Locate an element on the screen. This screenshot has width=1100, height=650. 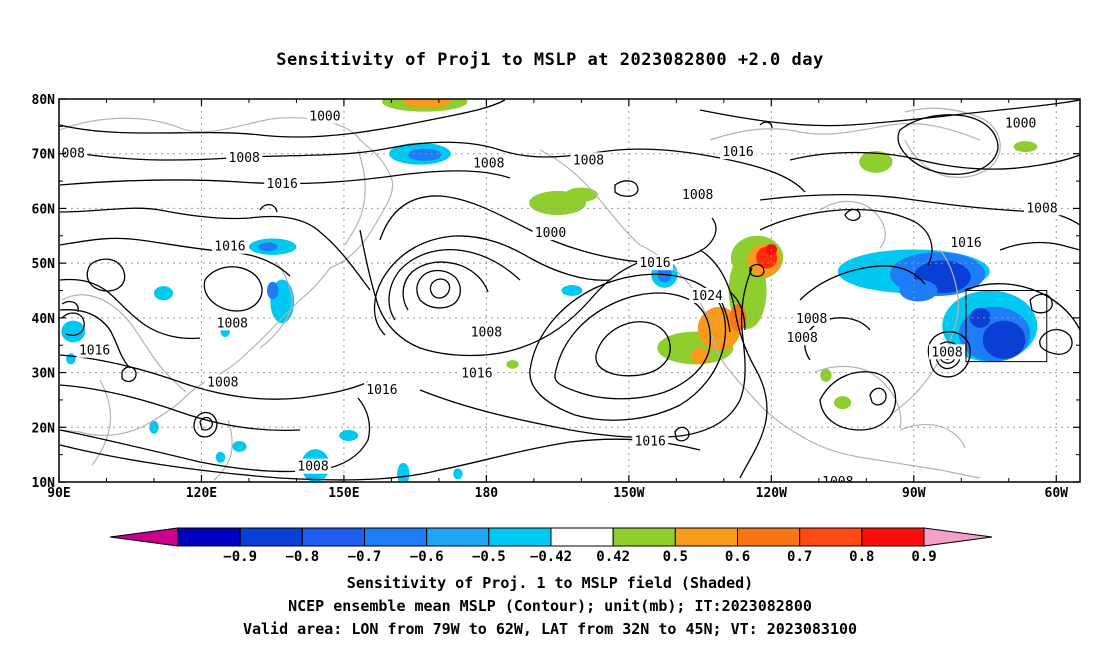
contour-label: 1024 is located at coordinates (707, 296).